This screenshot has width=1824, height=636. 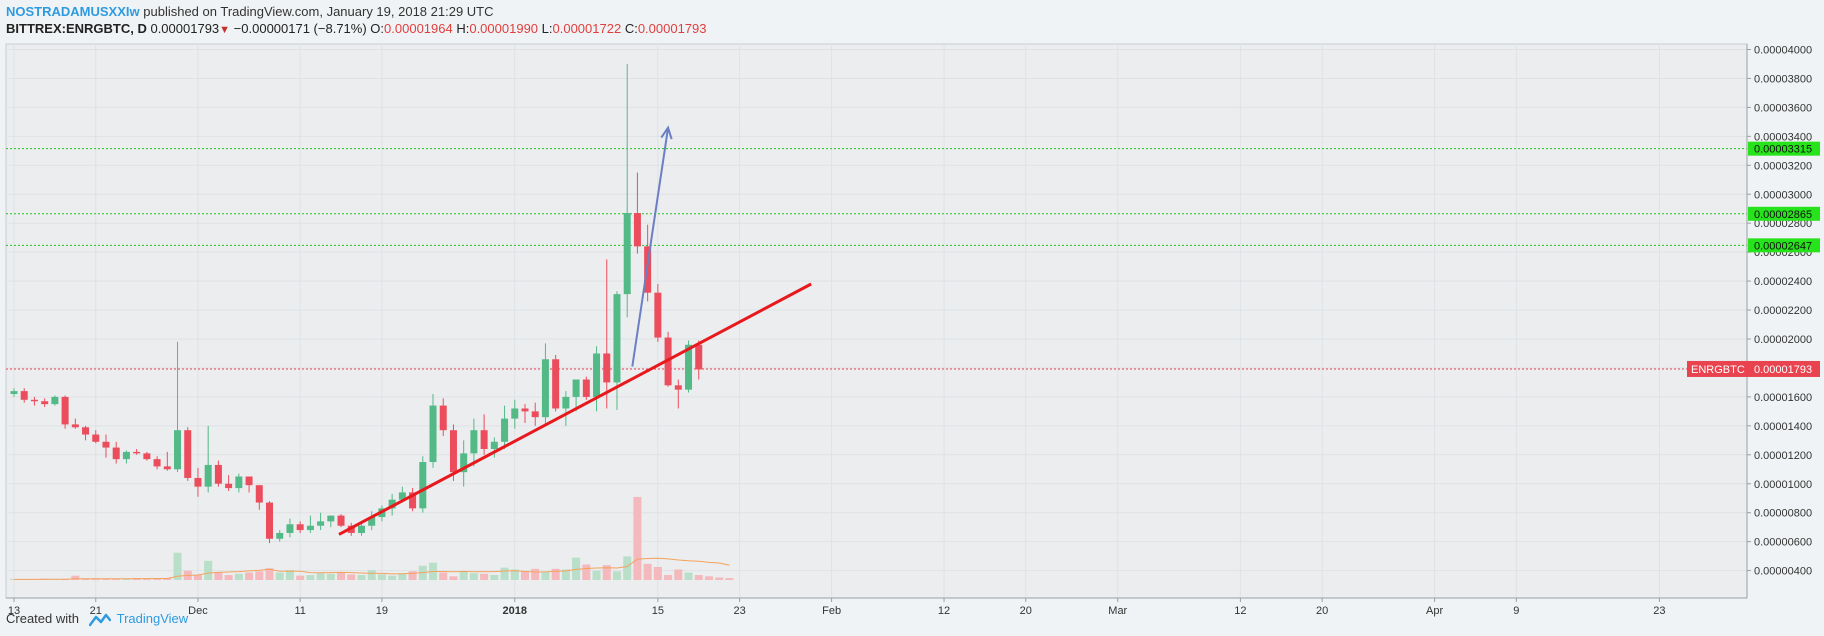 I want to click on close-value: 0.00001793, so click(x=672, y=28).